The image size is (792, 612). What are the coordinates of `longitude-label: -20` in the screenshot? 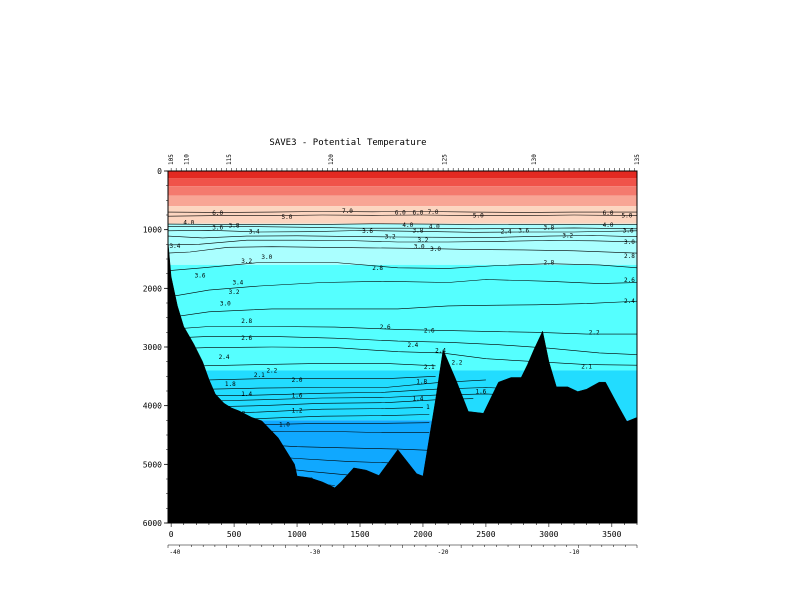 It's located at (443, 552).